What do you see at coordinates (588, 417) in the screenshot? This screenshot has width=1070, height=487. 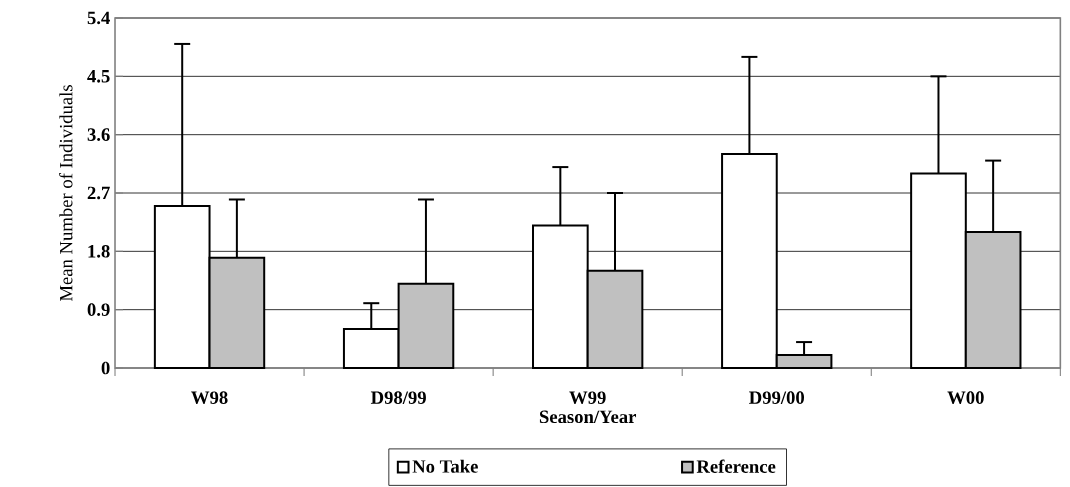 I see `x-axis-title: Season/Year` at bounding box center [588, 417].